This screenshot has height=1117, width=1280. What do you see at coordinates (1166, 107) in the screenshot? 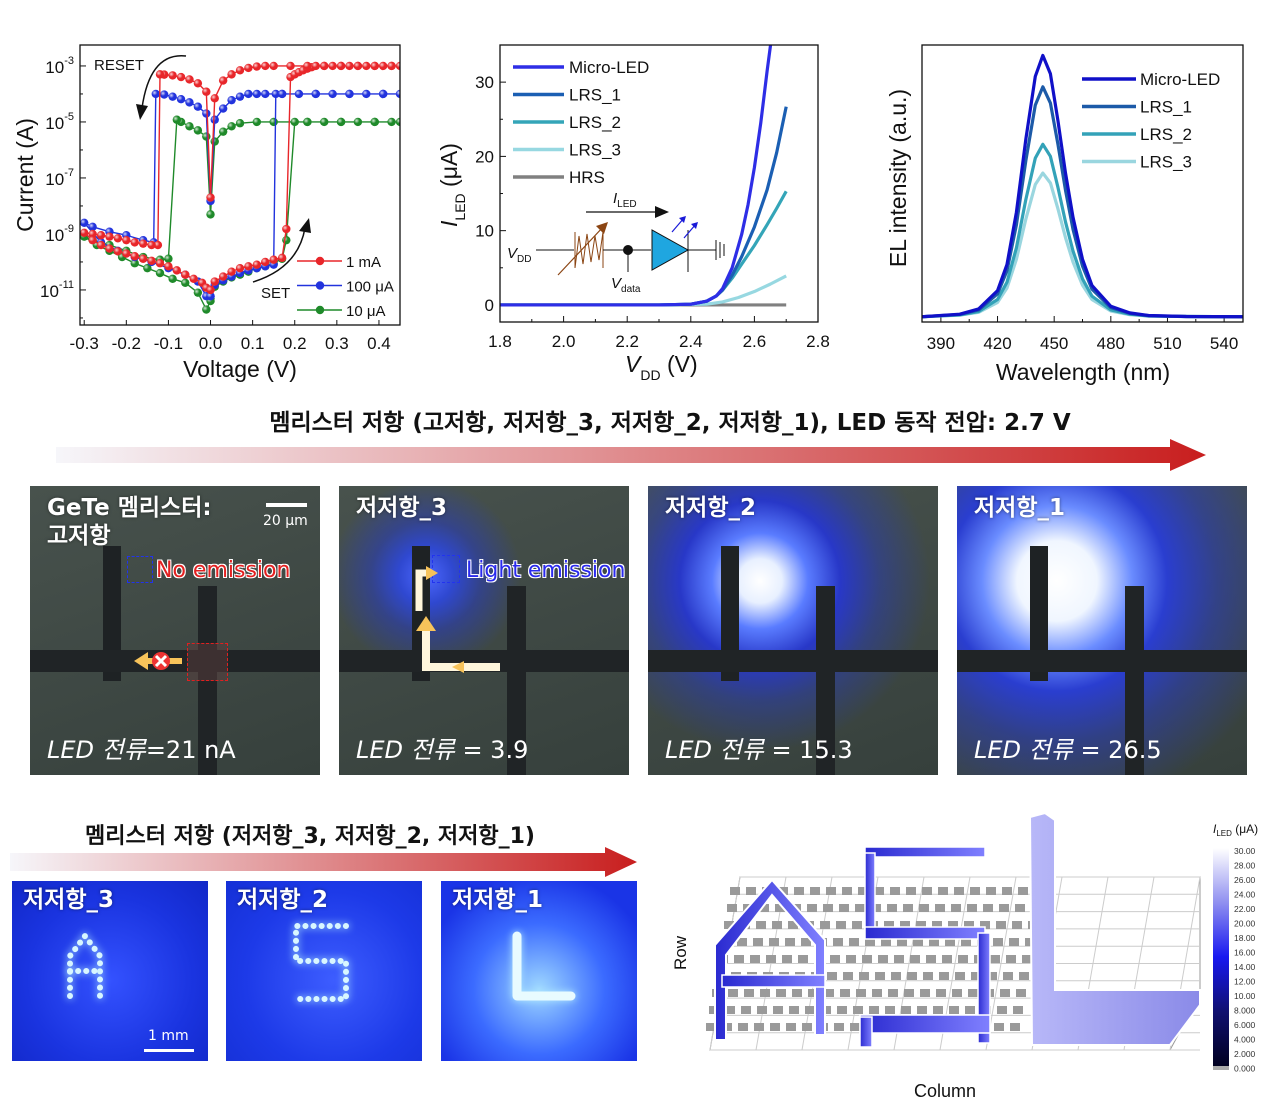
I see `legend-label: LRS_1` at bounding box center [1166, 107].